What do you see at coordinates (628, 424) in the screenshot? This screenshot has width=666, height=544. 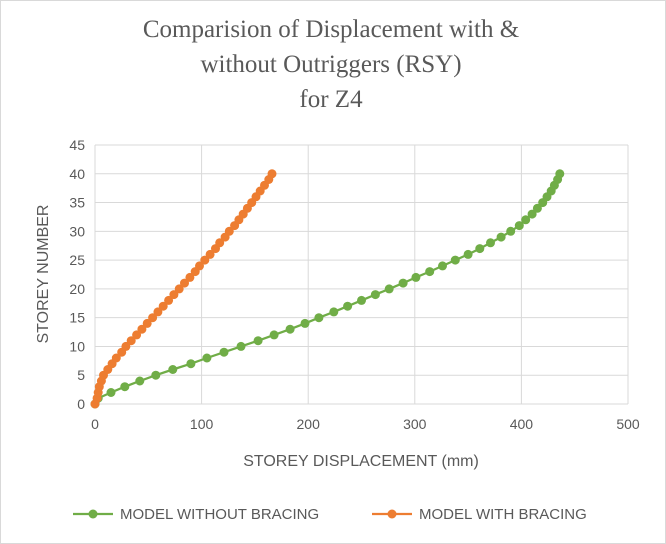 I see `x-tick-label: 500` at bounding box center [628, 424].